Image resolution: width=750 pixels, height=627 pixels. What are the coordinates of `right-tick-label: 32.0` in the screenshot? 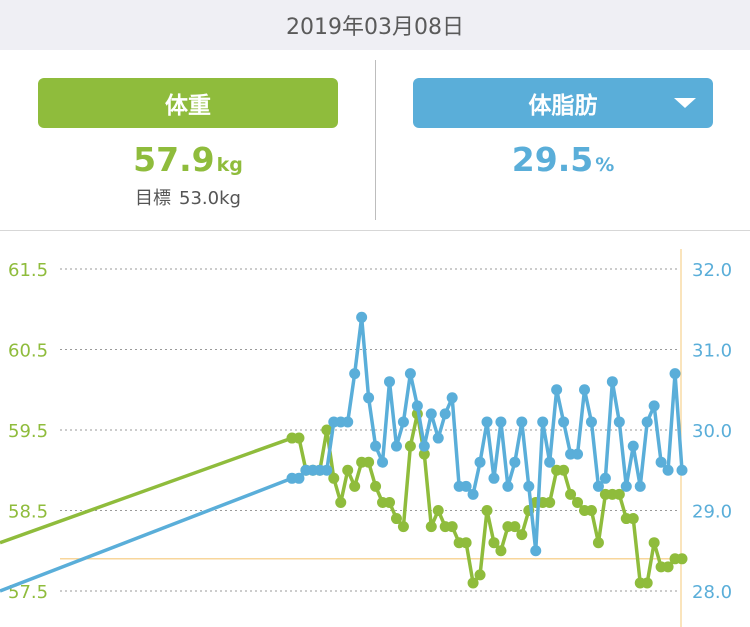 It's located at (712, 270).